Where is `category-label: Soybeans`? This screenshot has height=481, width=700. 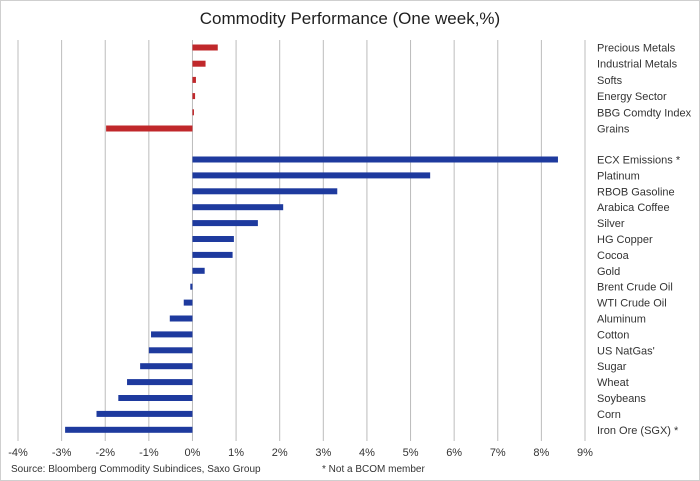
category-label: Soybeans is located at coordinates (621, 399).